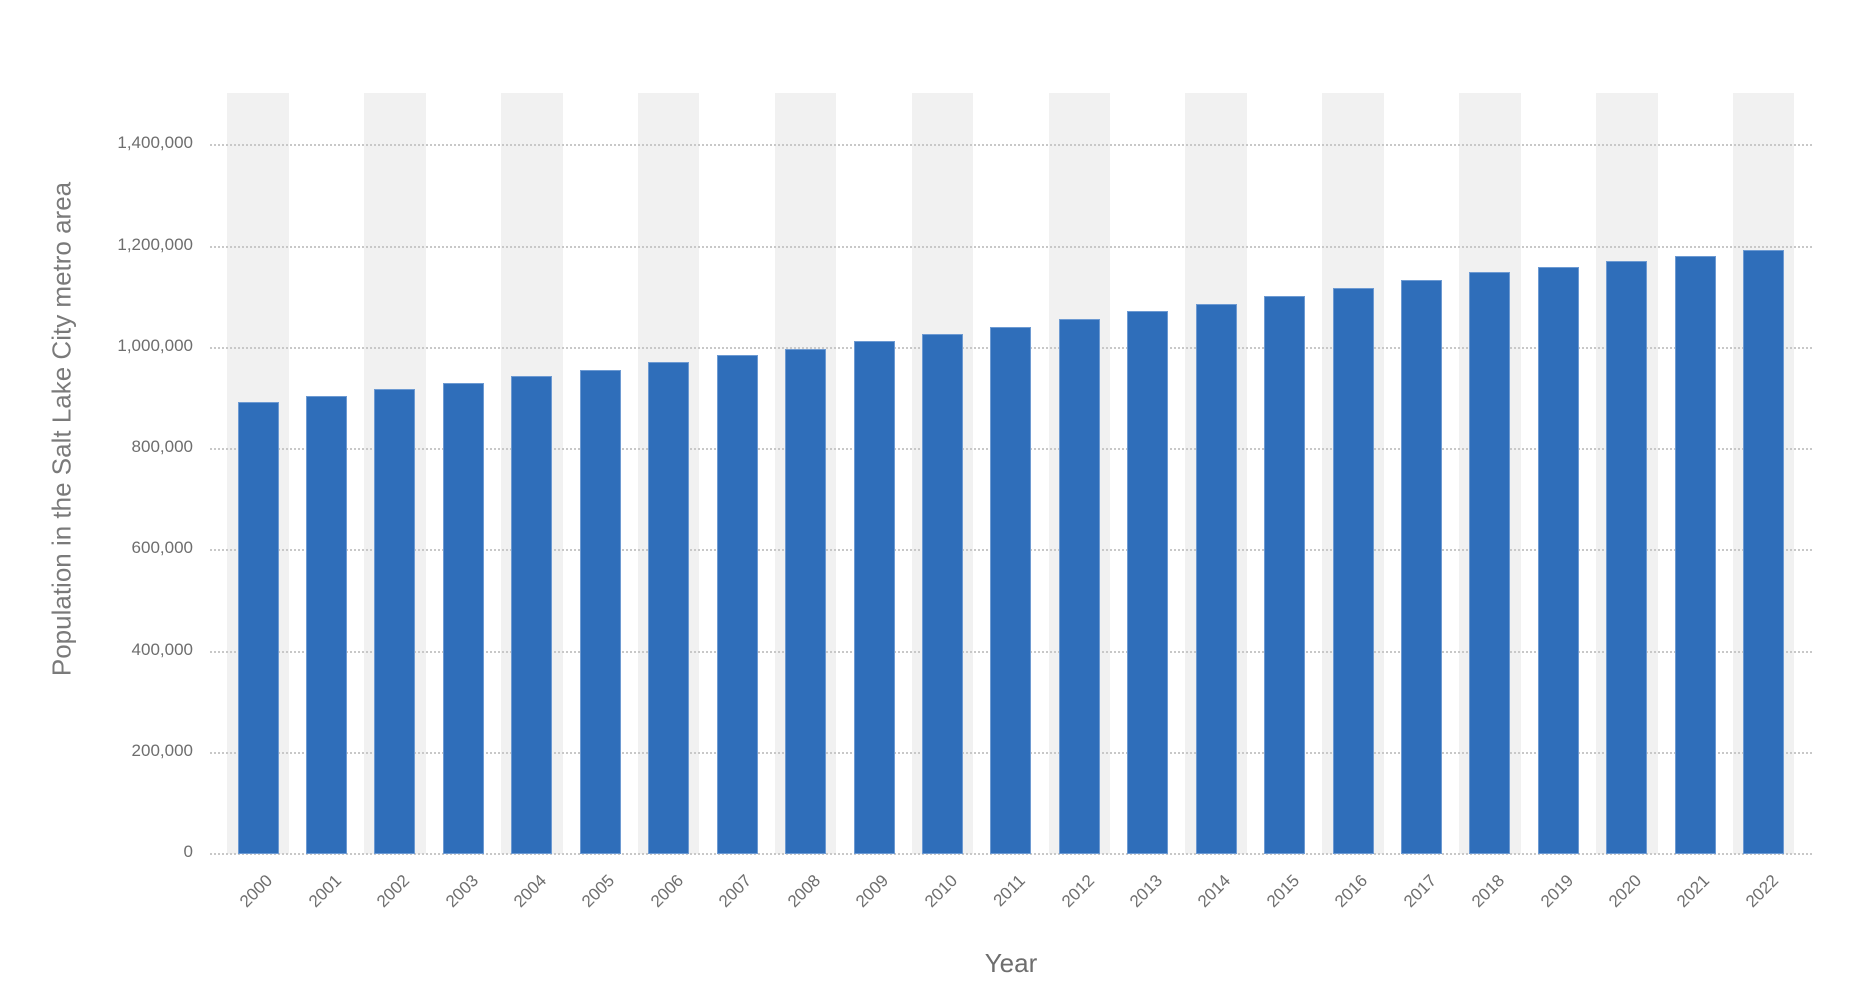 The image size is (1864, 1008). Describe the element at coordinates (1695, 555) in the screenshot. I see `bar-2021` at that location.